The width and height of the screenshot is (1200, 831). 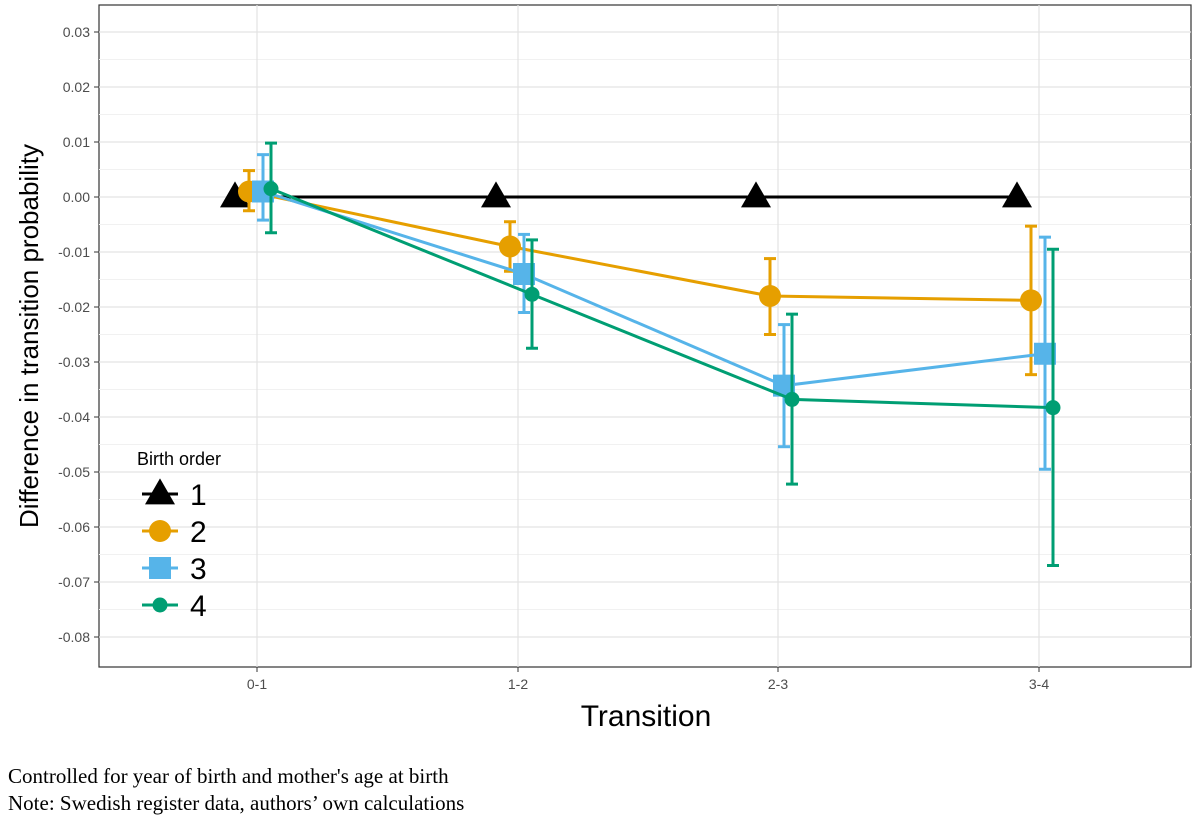 I want to click on y-tick-label: -0.03, so click(x=74, y=362).